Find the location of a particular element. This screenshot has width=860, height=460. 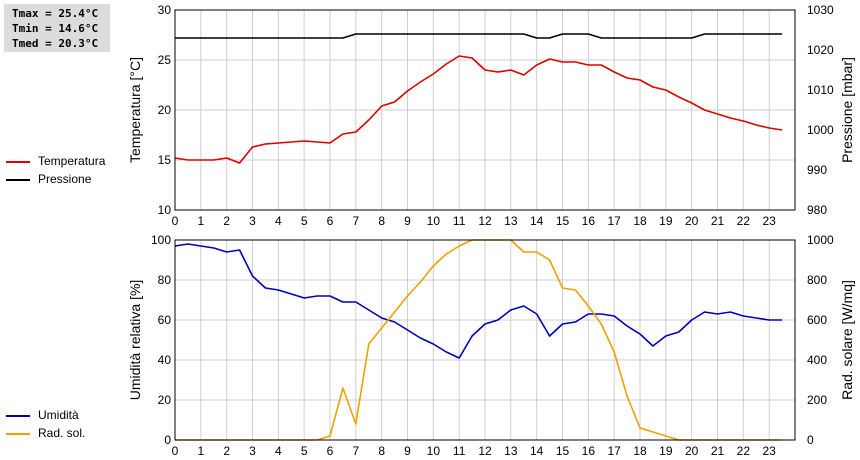

humidity-y-left-title: Umidità relativa [%] is located at coordinates (135, 340).